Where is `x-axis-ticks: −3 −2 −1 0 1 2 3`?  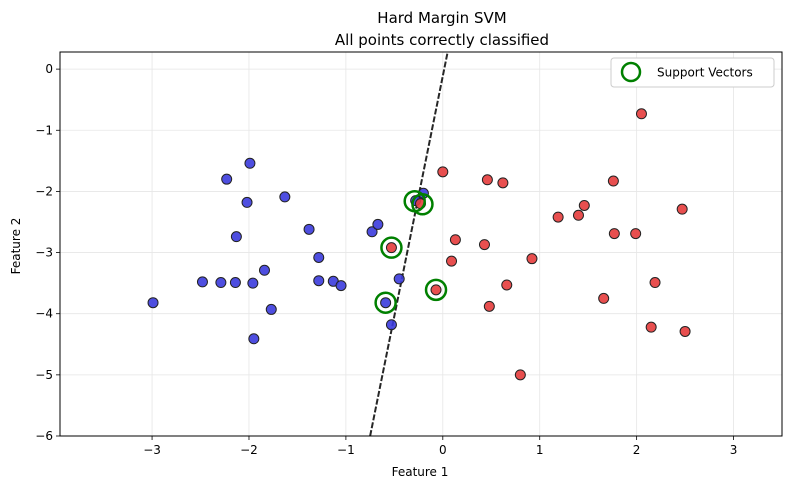 x-axis-ticks: −3 −2 −1 0 1 2 3 is located at coordinates (440, 446).